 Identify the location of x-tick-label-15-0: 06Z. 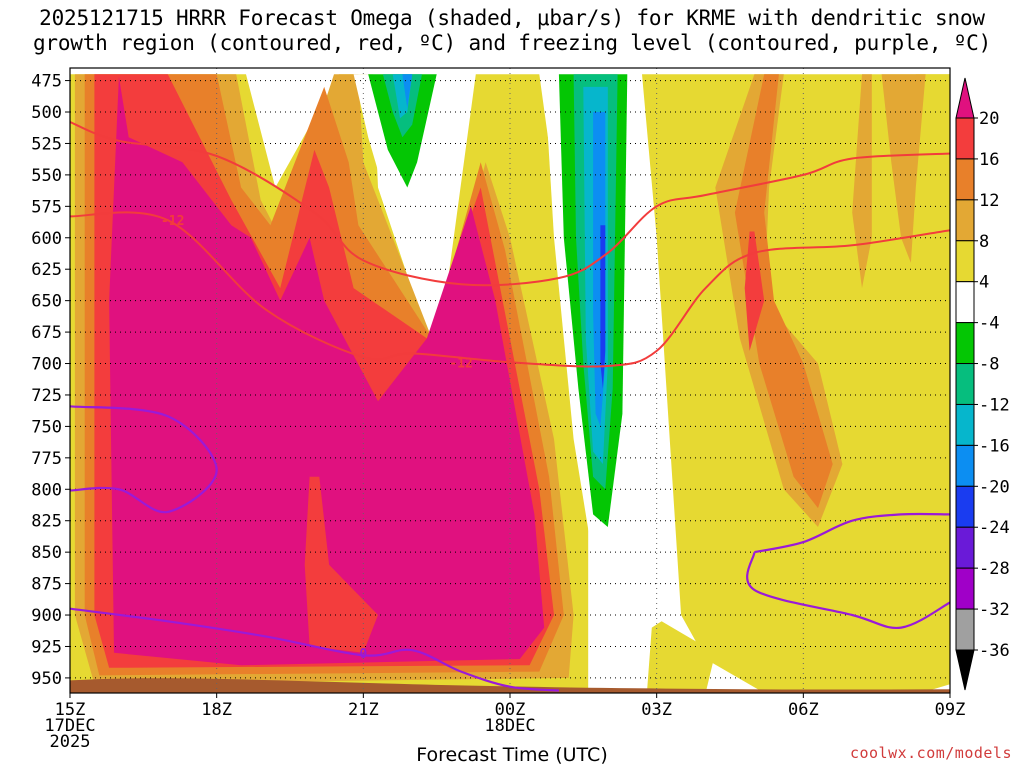
(803, 710).